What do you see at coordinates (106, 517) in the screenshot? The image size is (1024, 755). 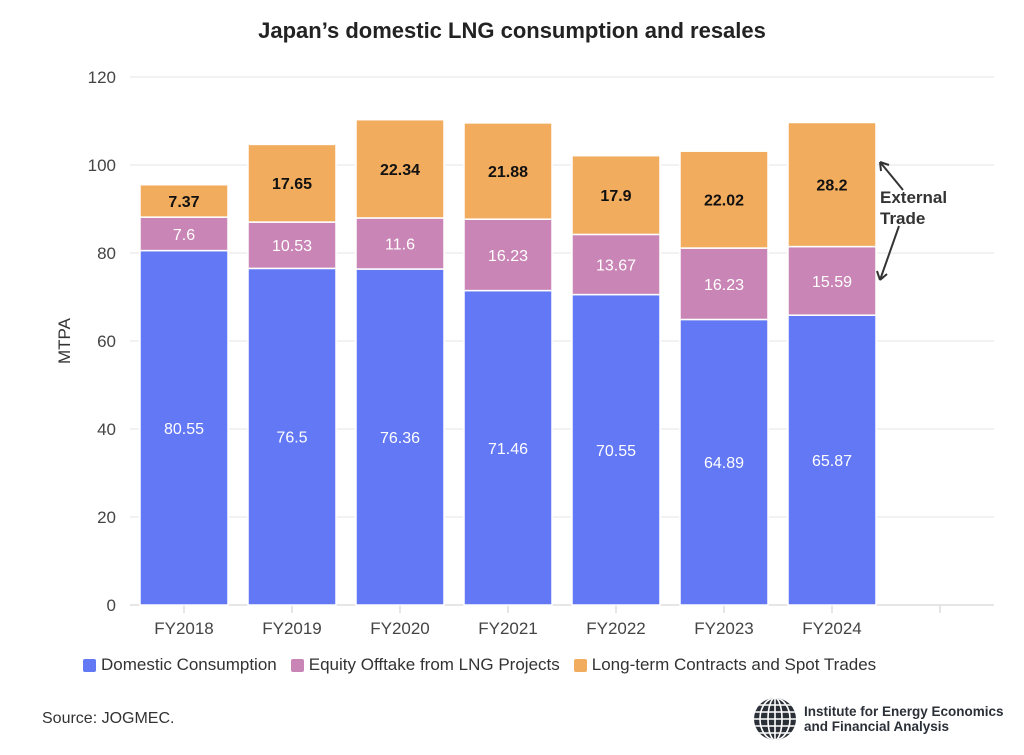 I see `y-tick-label: 20` at bounding box center [106, 517].